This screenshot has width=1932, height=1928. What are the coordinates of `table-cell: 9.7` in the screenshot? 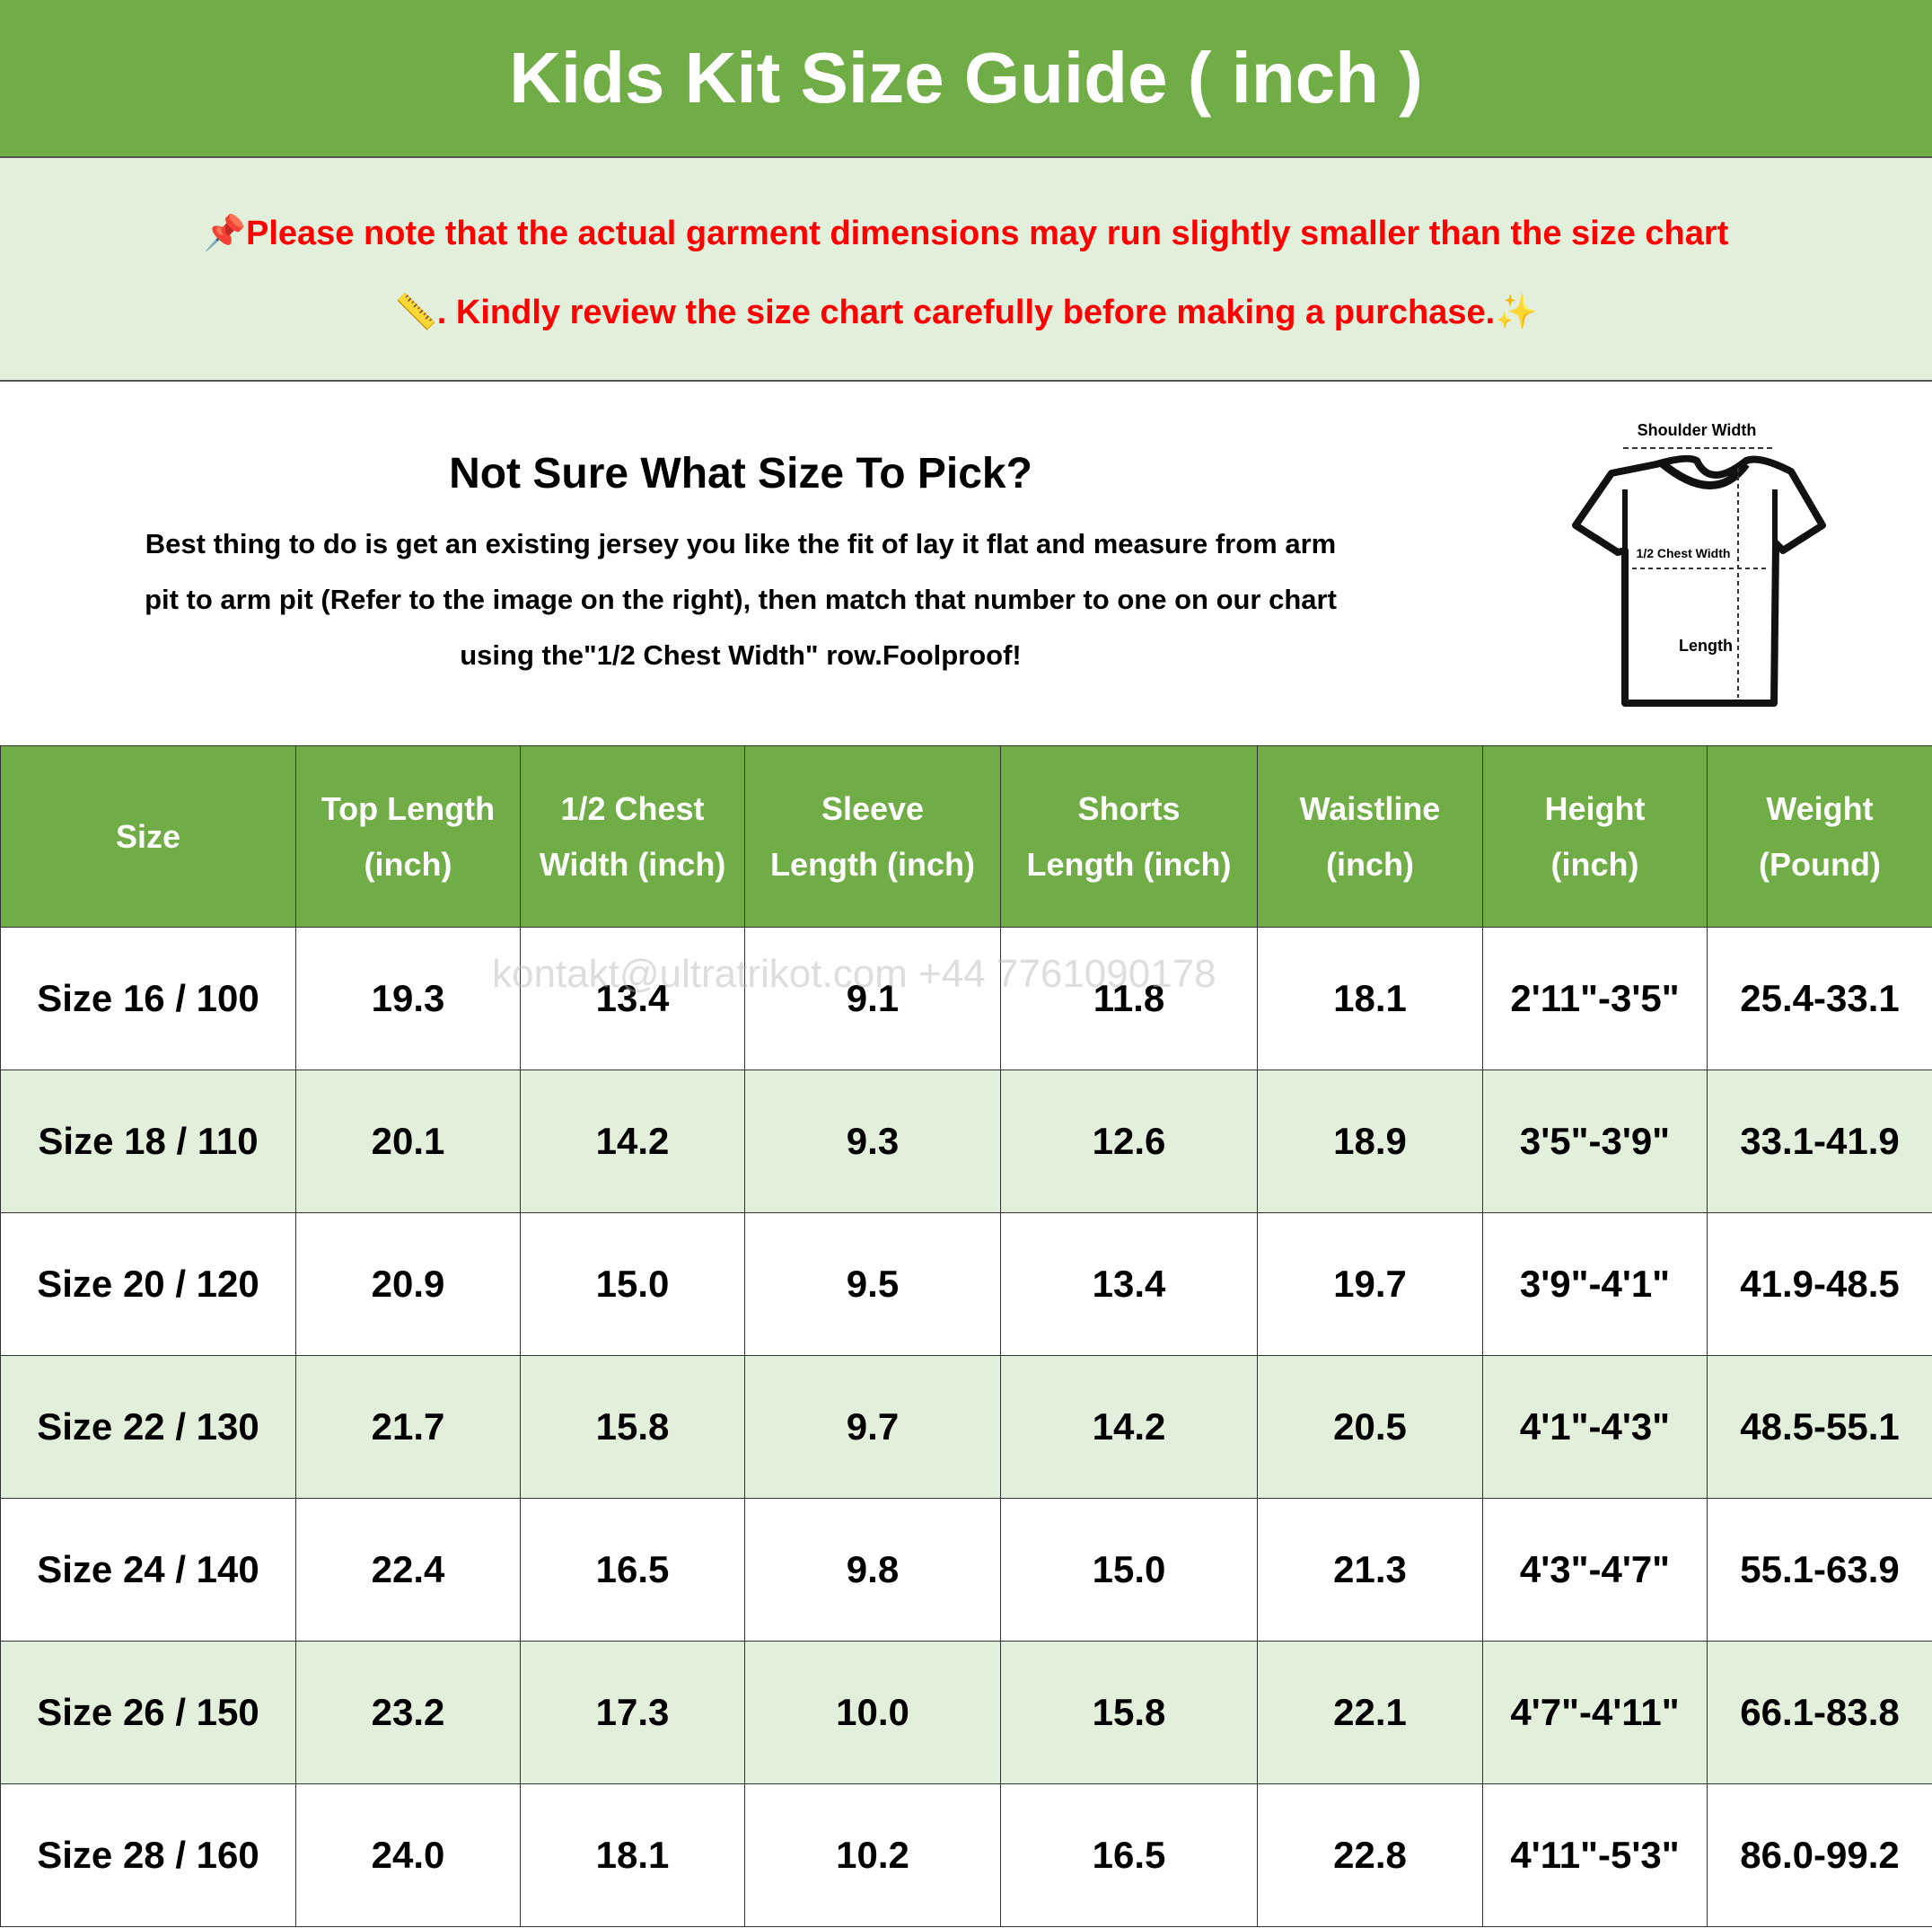 It's located at (872, 1427).